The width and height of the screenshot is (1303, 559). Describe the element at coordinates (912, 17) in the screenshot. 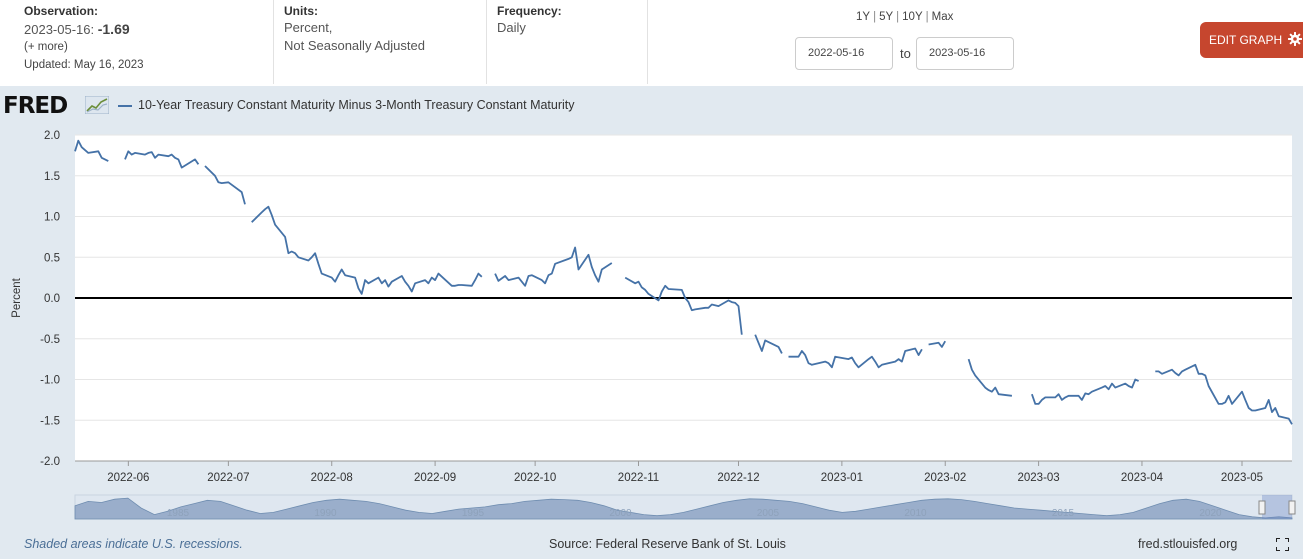

I see `range-link-10y: 10Y` at that location.